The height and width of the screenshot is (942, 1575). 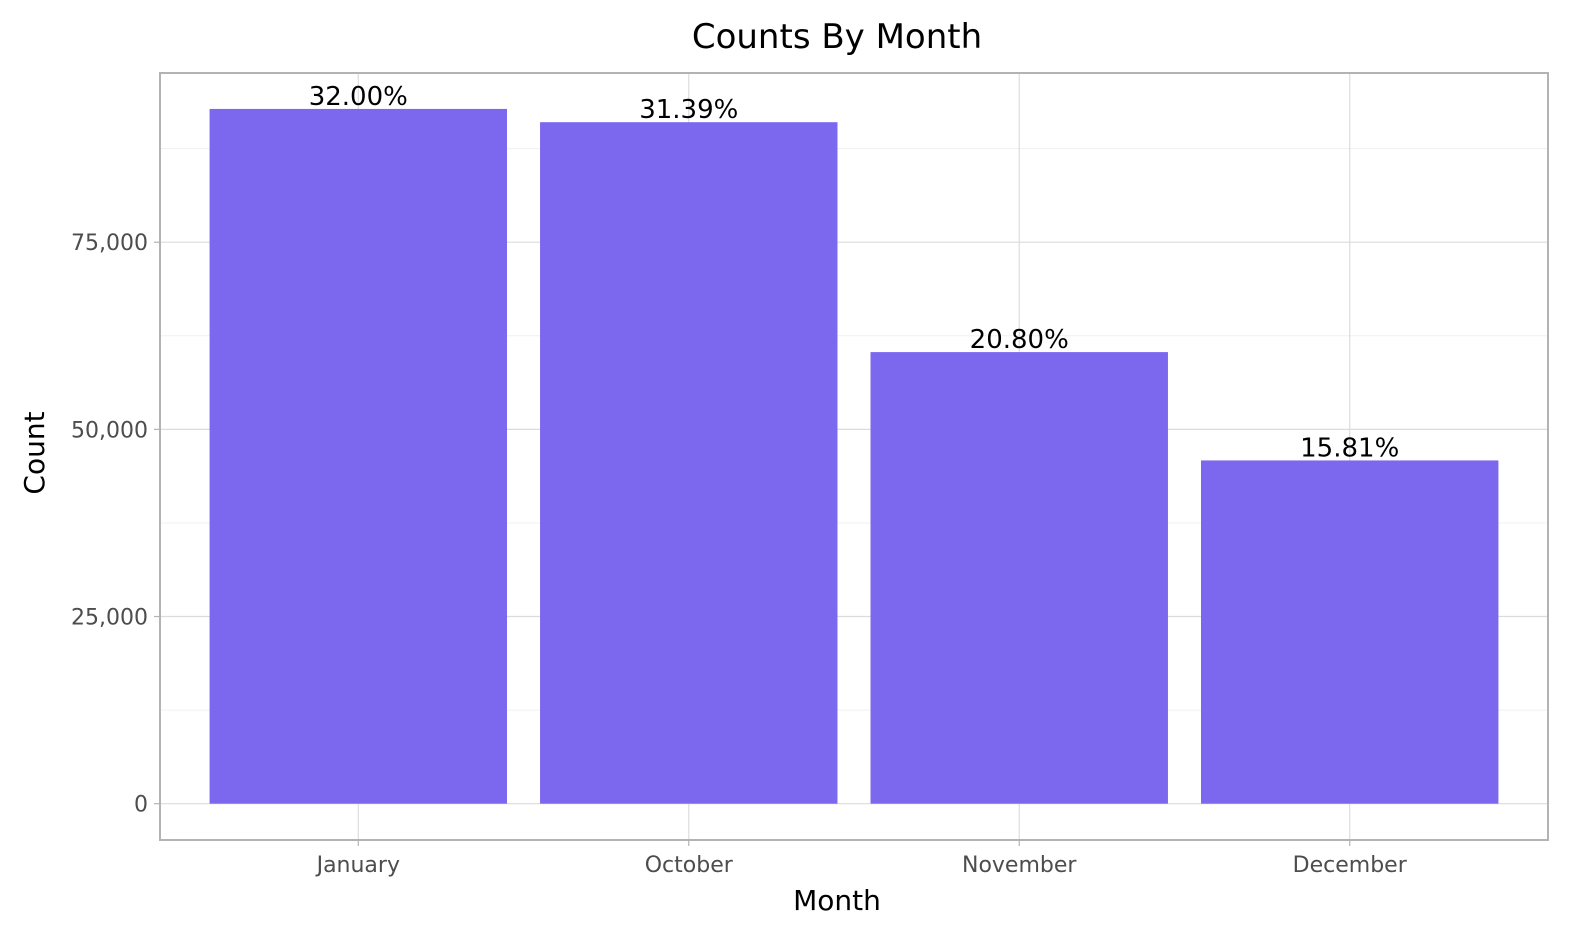 What do you see at coordinates (1350, 632) in the screenshot?
I see `bar-december` at bounding box center [1350, 632].